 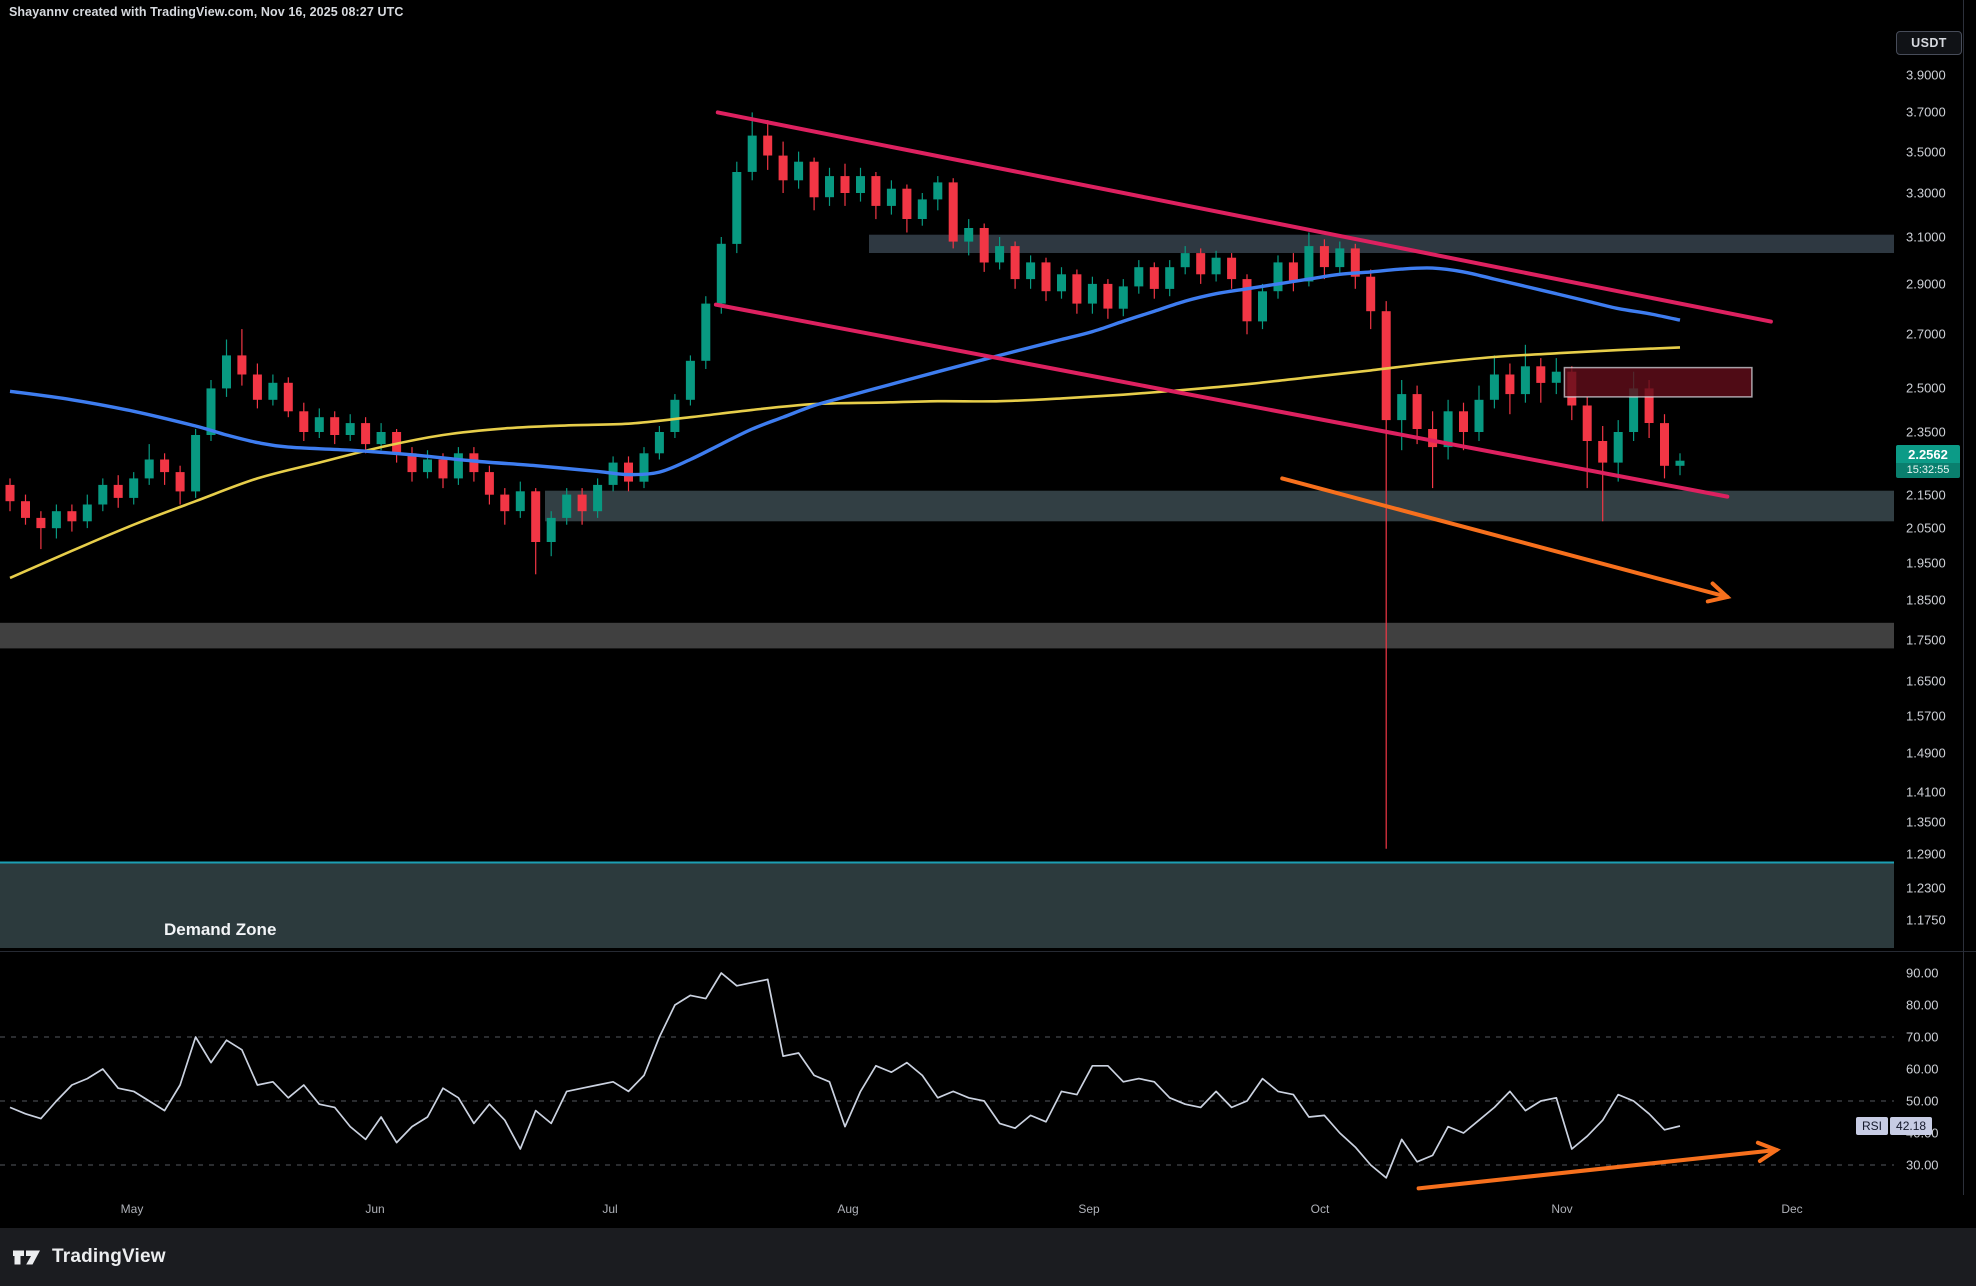 I want to click on month-label-nov: Nov, so click(x=1562, y=1209).